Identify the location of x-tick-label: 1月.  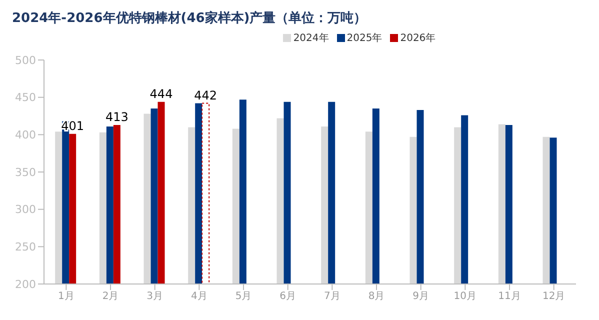
(66, 296).